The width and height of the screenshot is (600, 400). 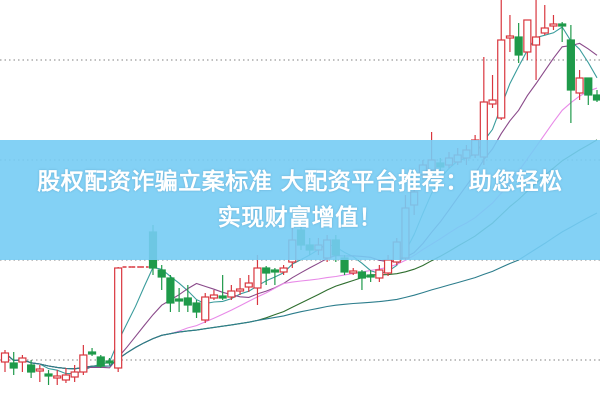 What do you see at coordinates (300, 182) in the screenshot?
I see `banner-title-line-1: 股权配资诈骗立案标准 大配资平台推荐：助您轻松` at bounding box center [300, 182].